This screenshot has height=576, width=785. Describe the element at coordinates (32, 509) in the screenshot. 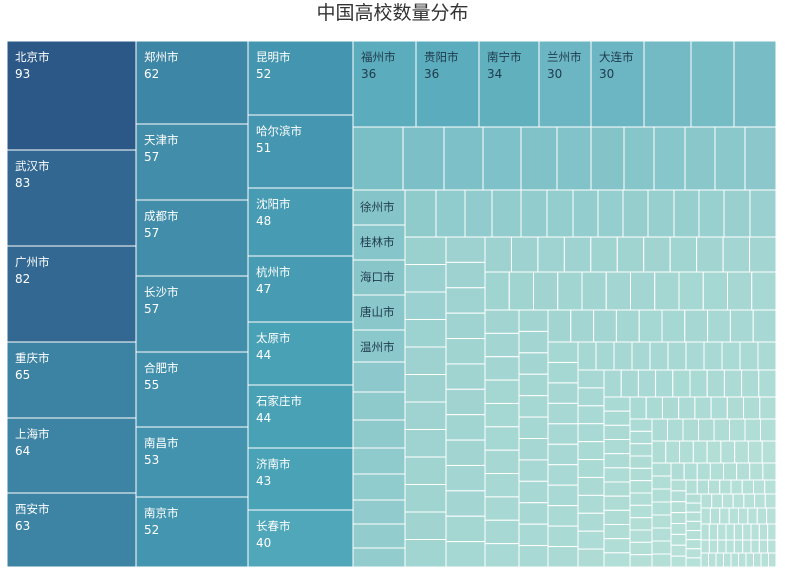

I see `cell-label: 西安市` at that location.